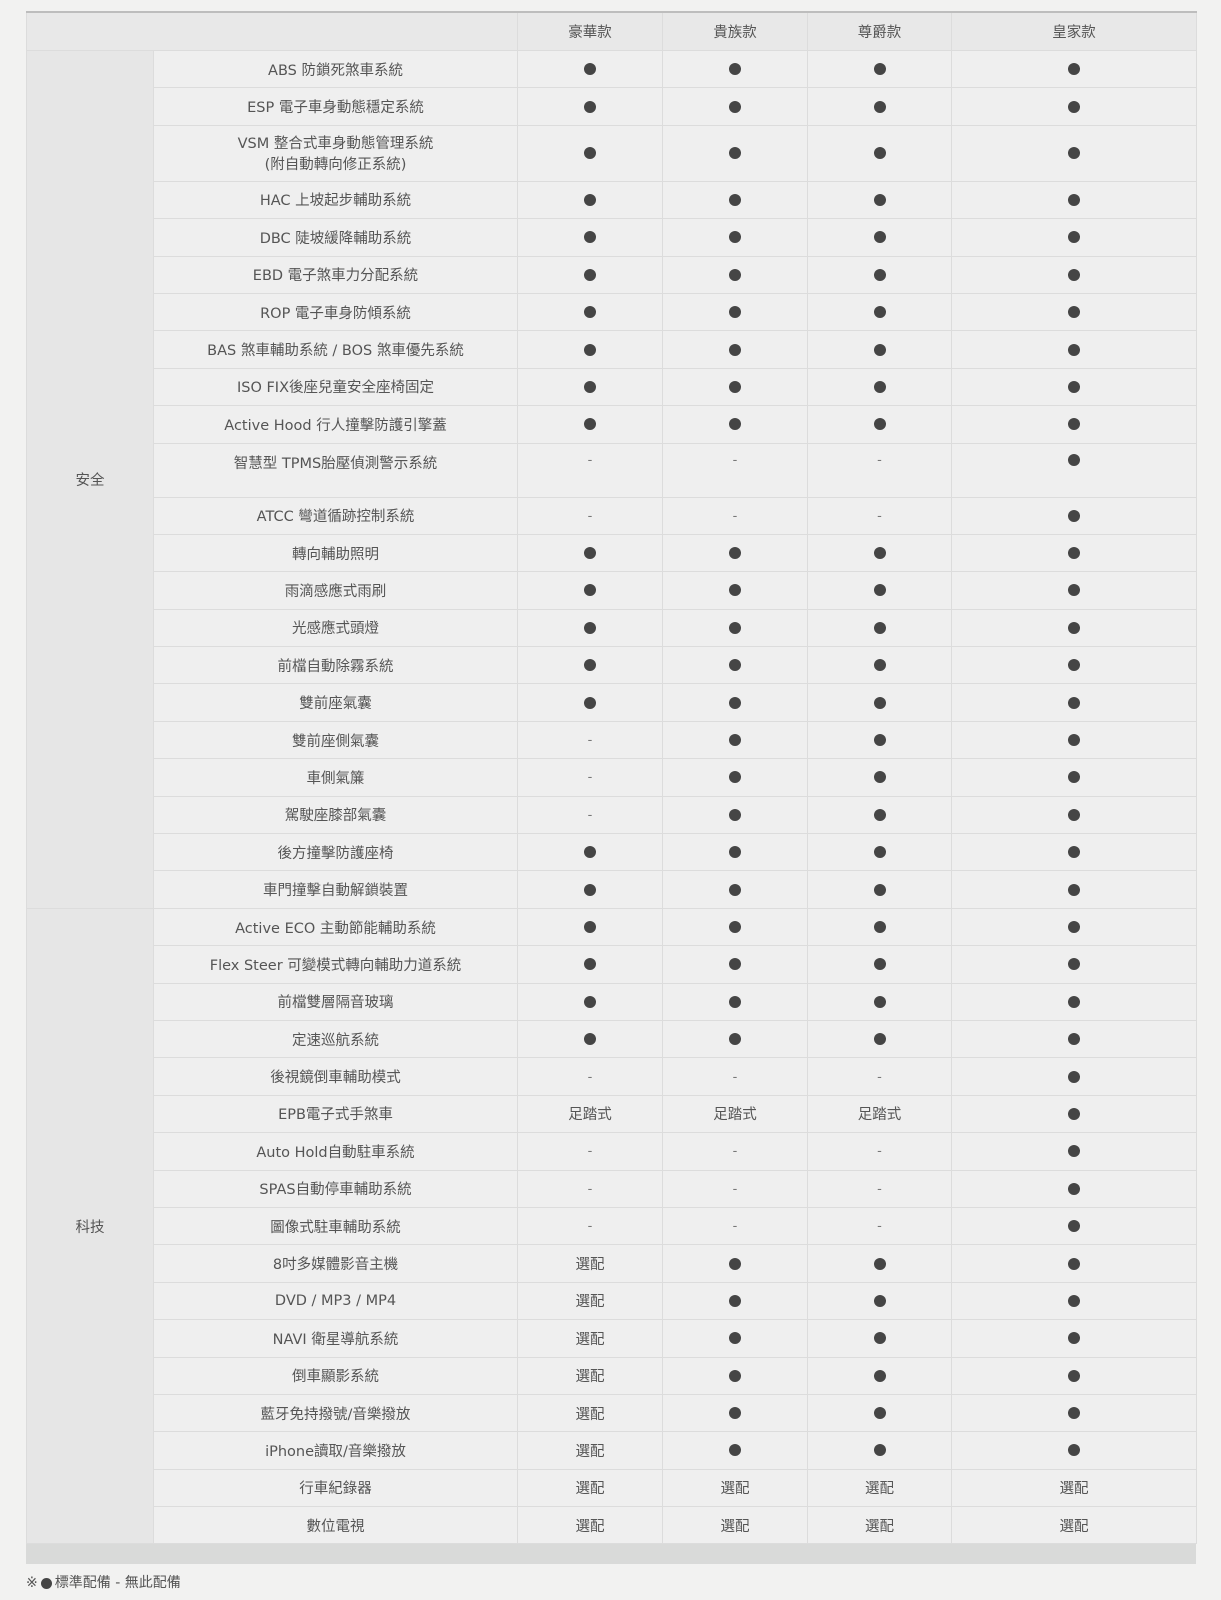  What do you see at coordinates (612, 153) in the screenshot?
I see `table-row: VSM 整合式車身動態管理系統 (附自動轉向修正系統)` at bounding box center [612, 153].